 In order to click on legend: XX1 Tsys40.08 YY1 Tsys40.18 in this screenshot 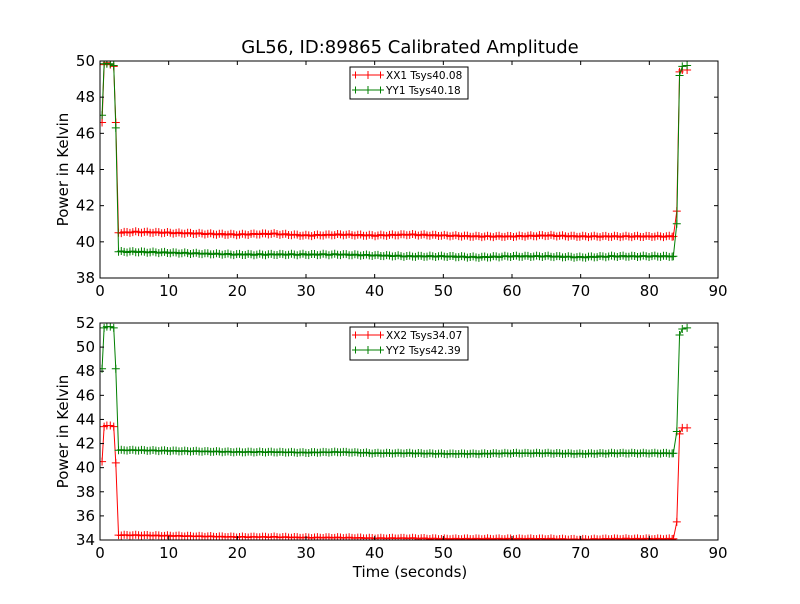, I will do `click(409, 83)`.